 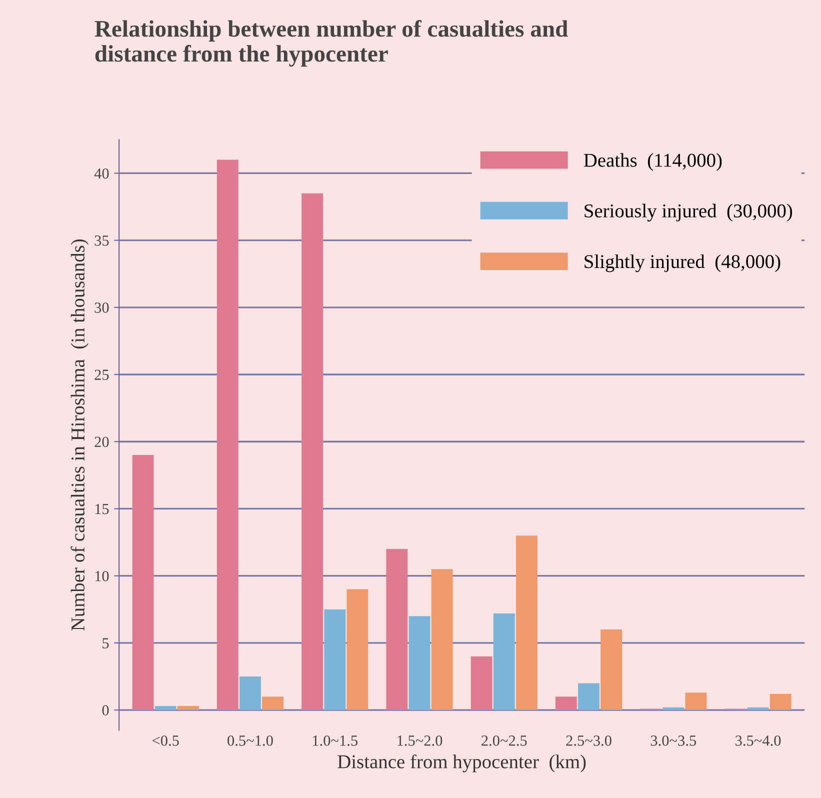 What do you see at coordinates (105, 710) in the screenshot?
I see `y-tick-label: 0` at bounding box center [105, 710].